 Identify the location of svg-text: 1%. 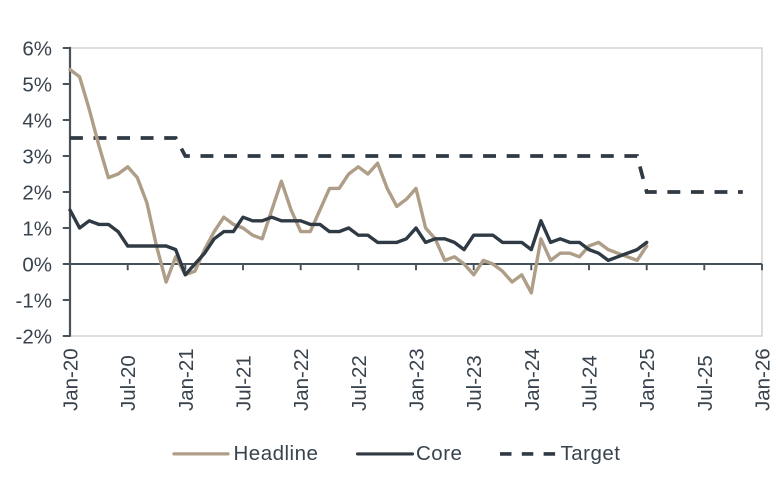
(37, 229).